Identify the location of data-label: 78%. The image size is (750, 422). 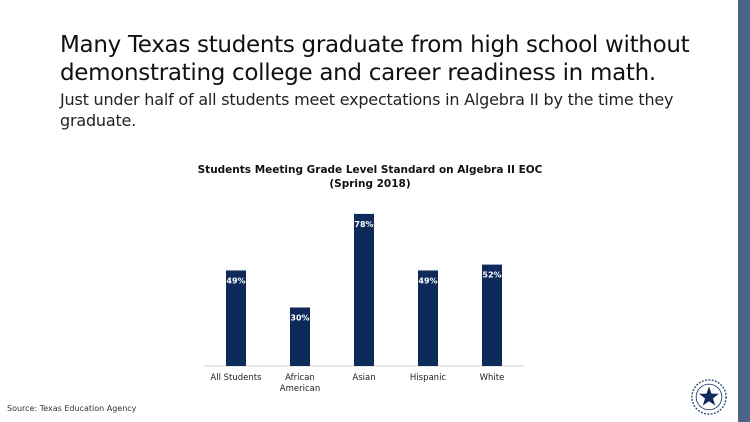
(363, 224).